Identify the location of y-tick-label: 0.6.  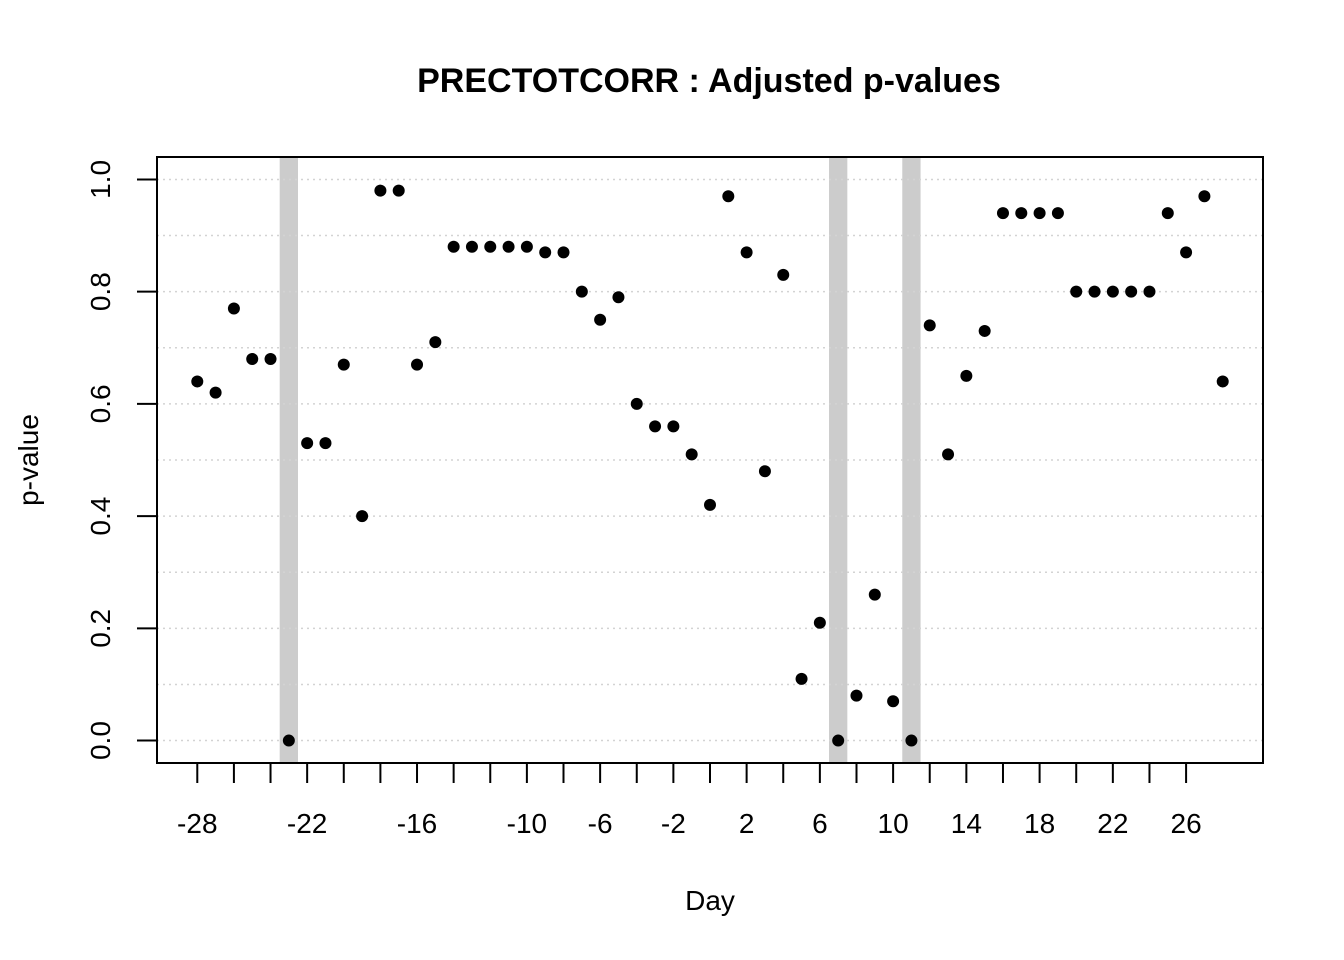
(100, 403).